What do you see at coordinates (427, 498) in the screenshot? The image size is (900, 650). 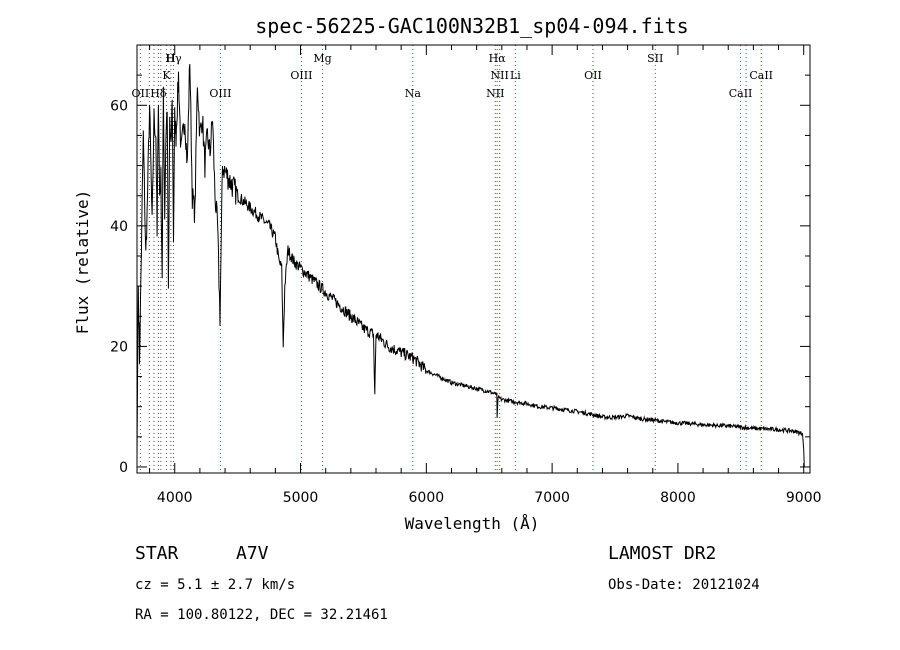 I see `x-tick-label: 6000` at bounding box center [427, 498].